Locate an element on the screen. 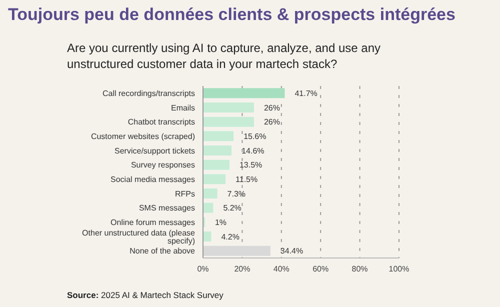 The image size is (500, 307). data-label: 11.5% is located at coordinates (247, 179).